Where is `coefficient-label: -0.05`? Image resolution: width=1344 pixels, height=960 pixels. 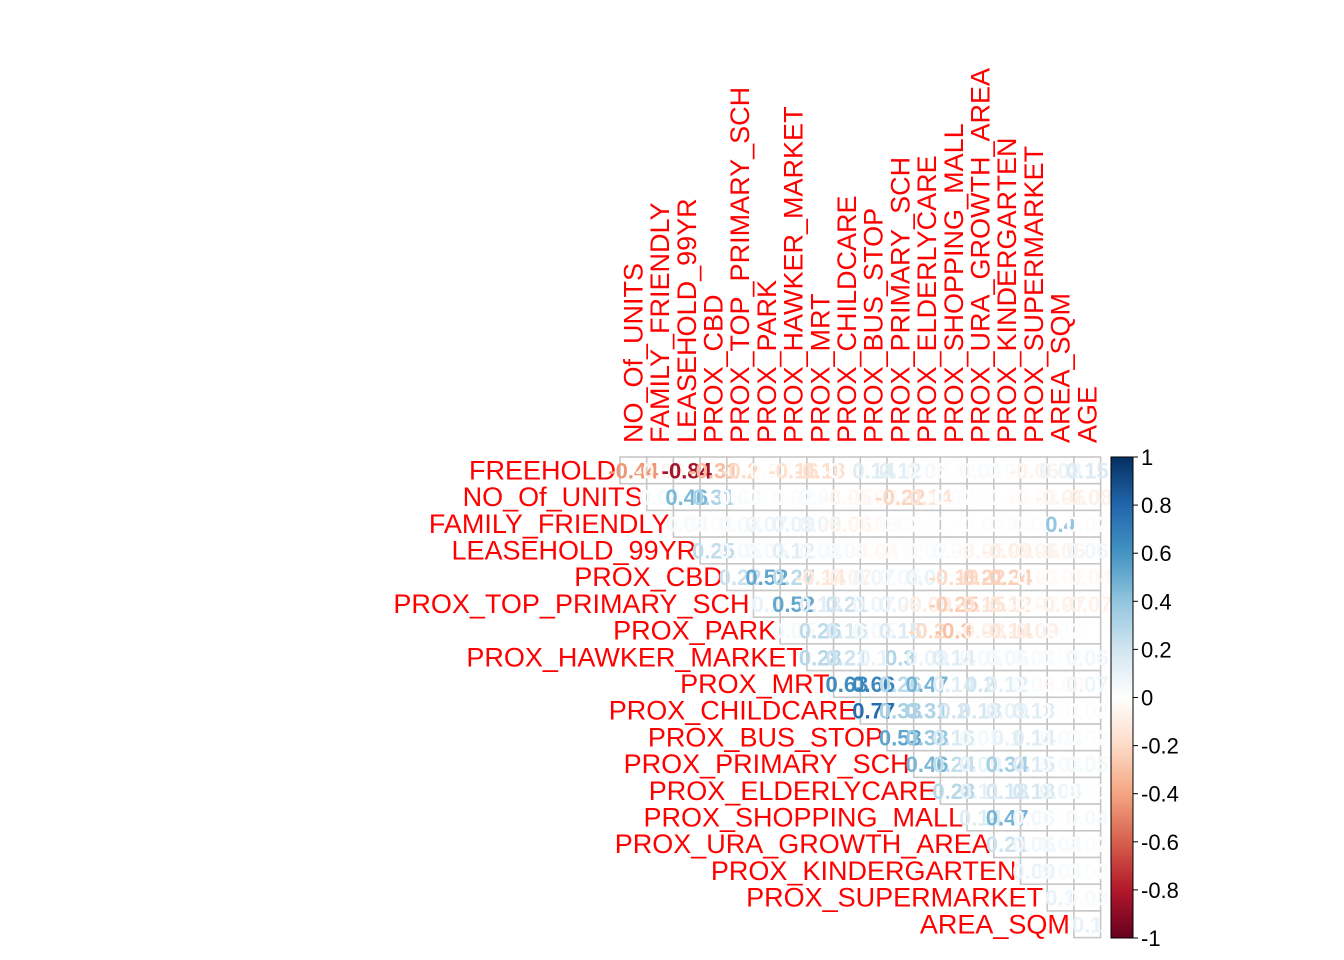
coefficient-label: -0.05 is located at coordinates (980, 550).